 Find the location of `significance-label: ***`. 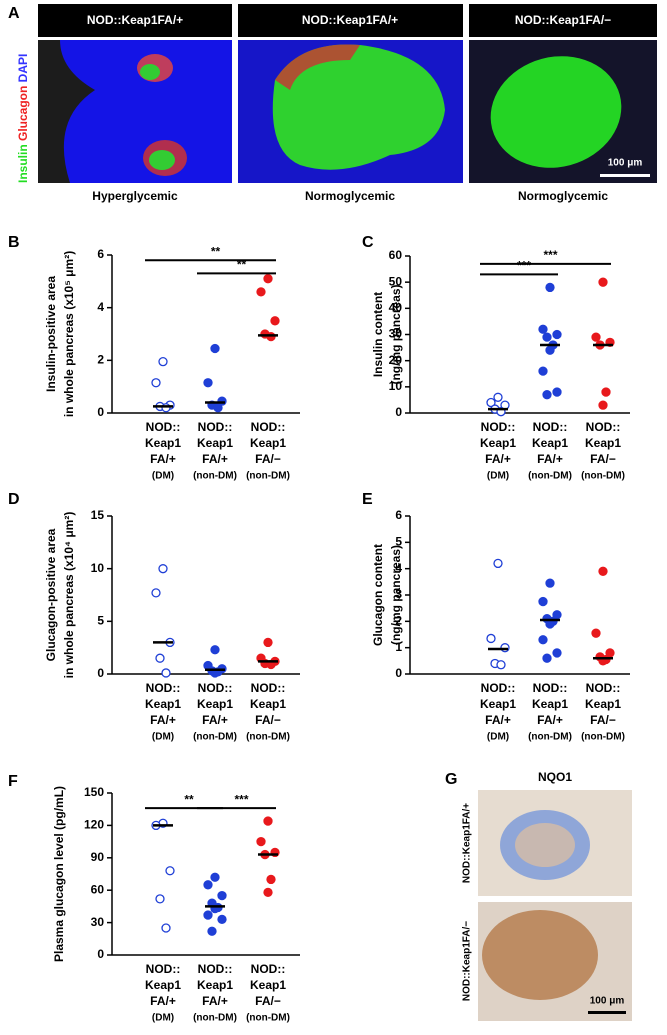

significance-label: *** is located at coordinates (241, 799).